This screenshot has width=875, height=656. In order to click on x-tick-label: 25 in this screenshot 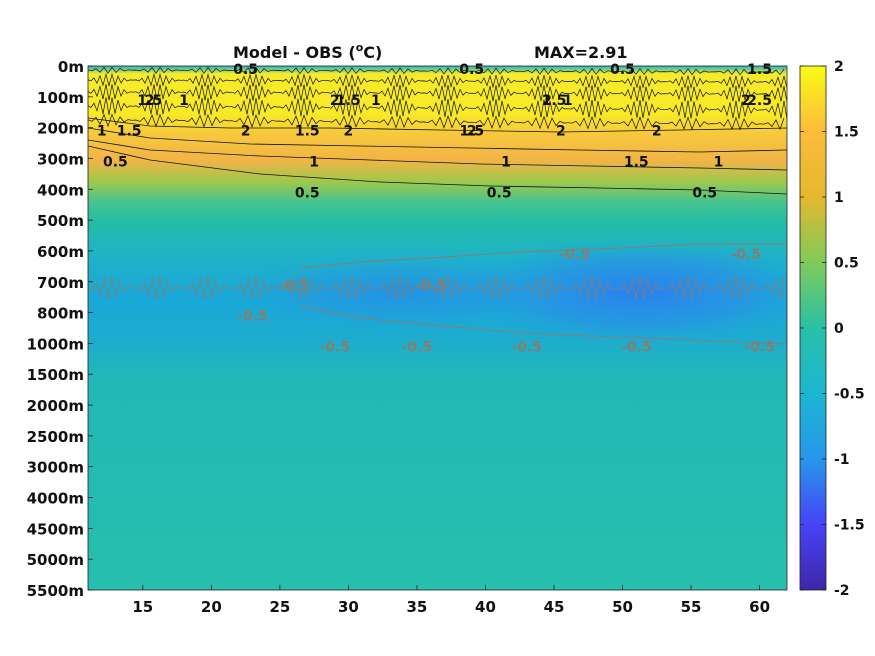, I will do `click(279, 607)`.